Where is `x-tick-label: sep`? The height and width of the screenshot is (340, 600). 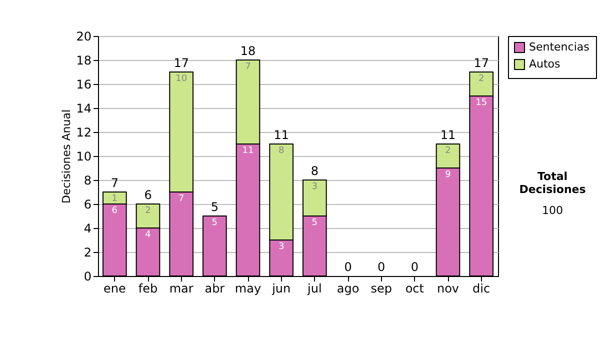 x-tick-label: sep is located at coordinates (381, 289).